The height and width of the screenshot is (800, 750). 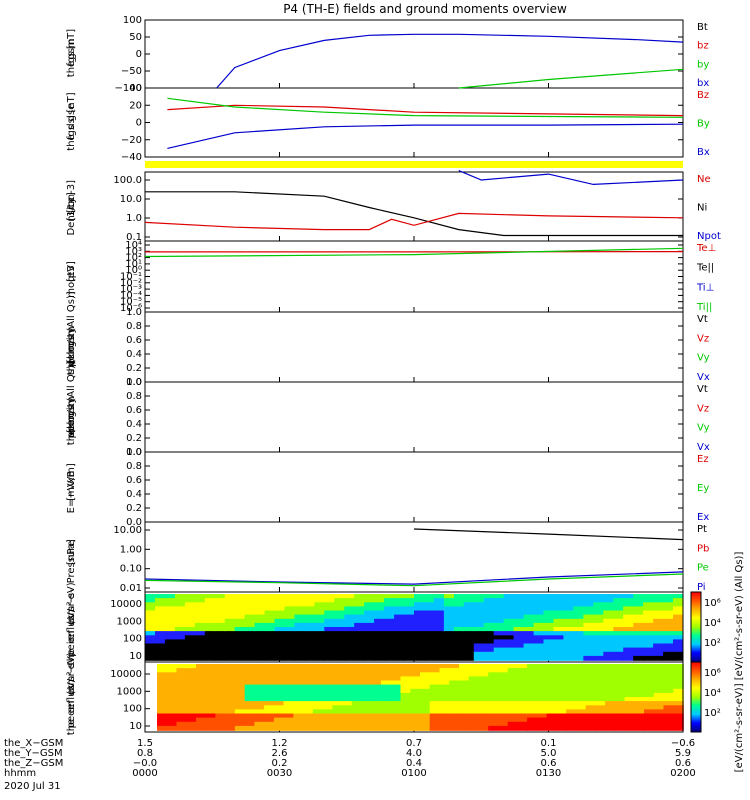 I want to click on legend-Bz: Bz, so click(x=703, y=95).